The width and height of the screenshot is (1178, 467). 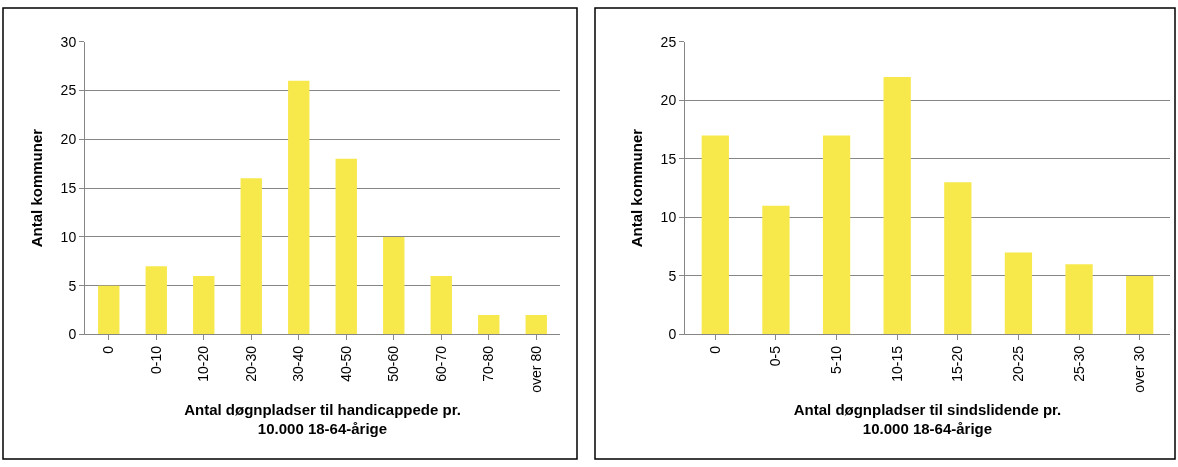 I want to click on x-tick-label: 30-40, so click(x=298, y=363).